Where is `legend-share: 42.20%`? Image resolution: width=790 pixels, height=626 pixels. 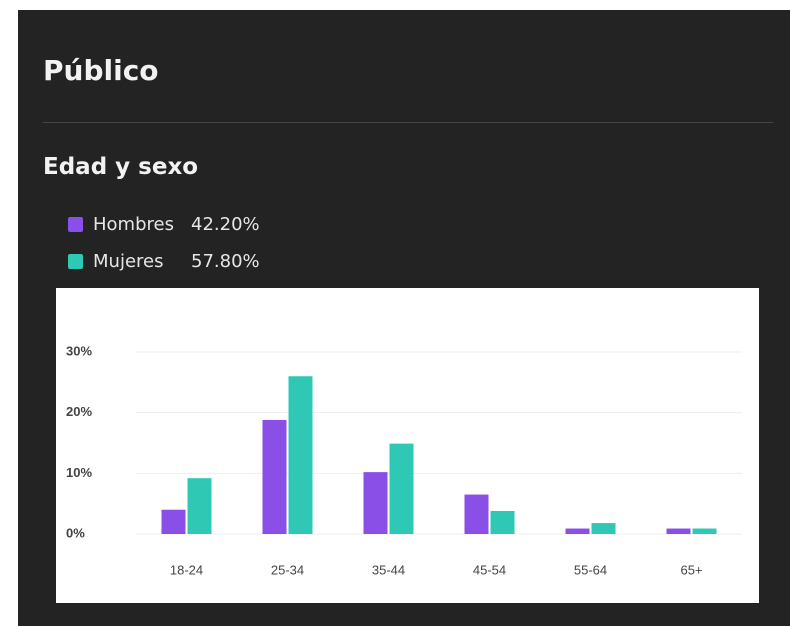 legend-share: 42.20% is located at coordinates (225, 224).